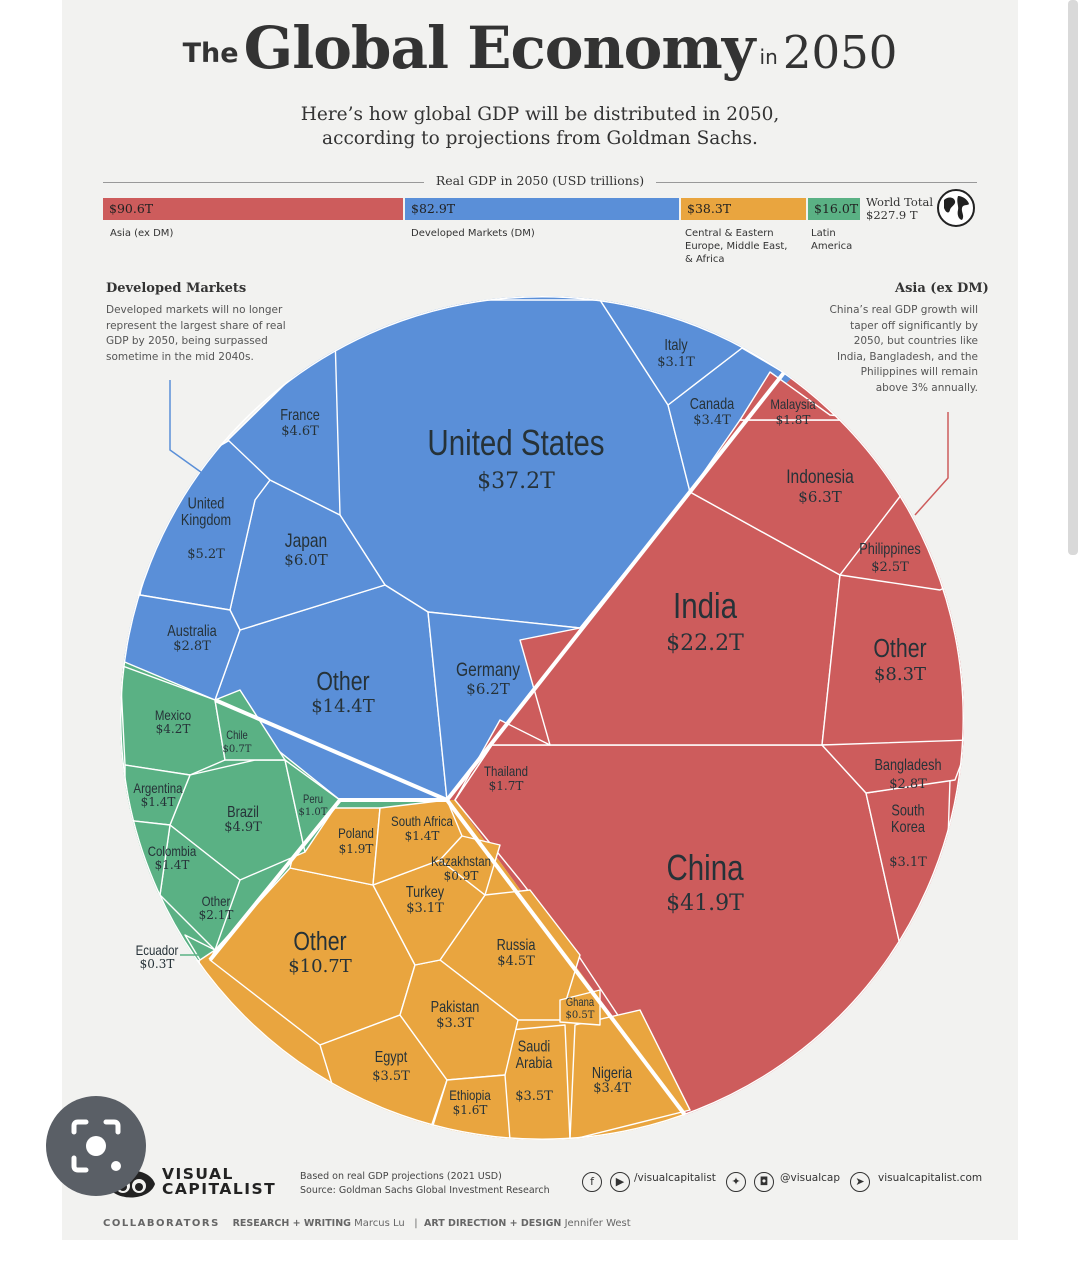 This screenshot has height=1261, width=1080. I want to click on cell-label-peru: Peru, so click(313, 799).